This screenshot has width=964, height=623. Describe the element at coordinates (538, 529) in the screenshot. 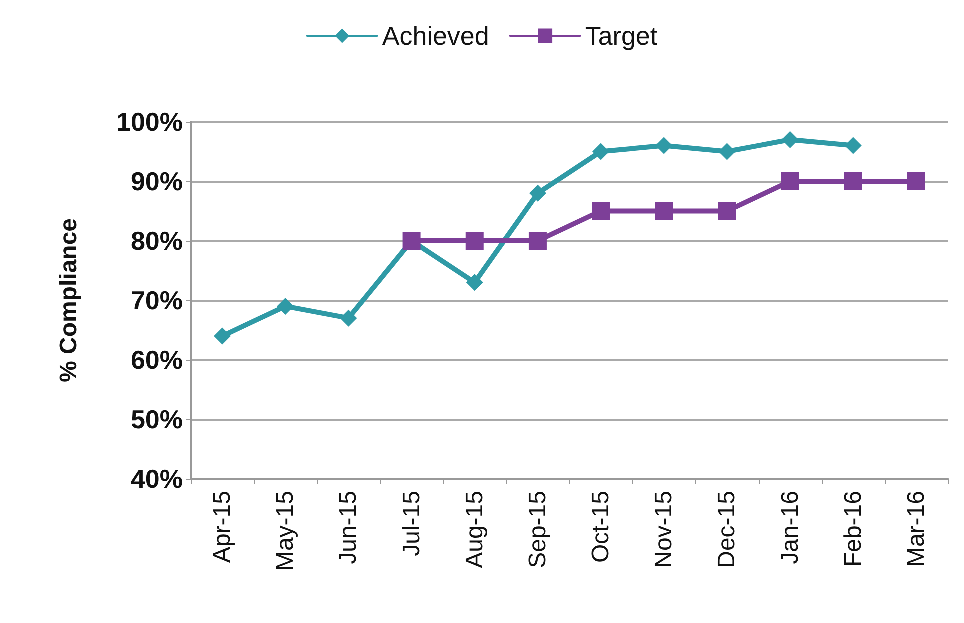

I see `x-tick-label: Sep-15` at that location.